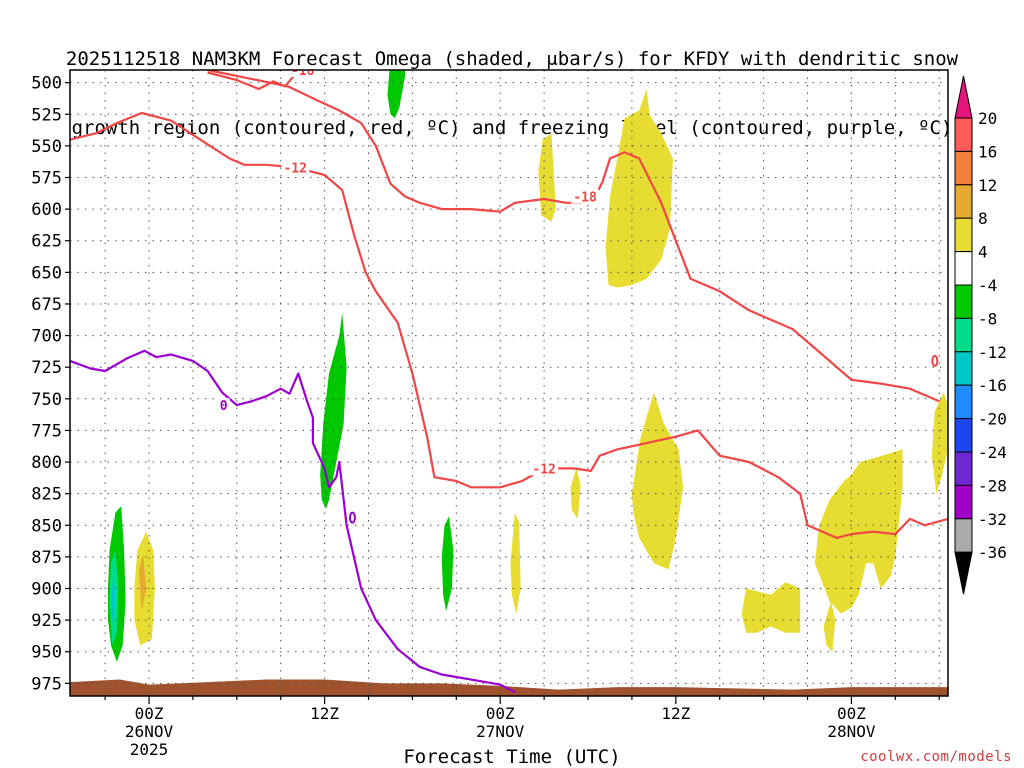 This screenshot has height=768, width=1024. I want to click on omega-upward-yellow-far-right, so click(939, 443).